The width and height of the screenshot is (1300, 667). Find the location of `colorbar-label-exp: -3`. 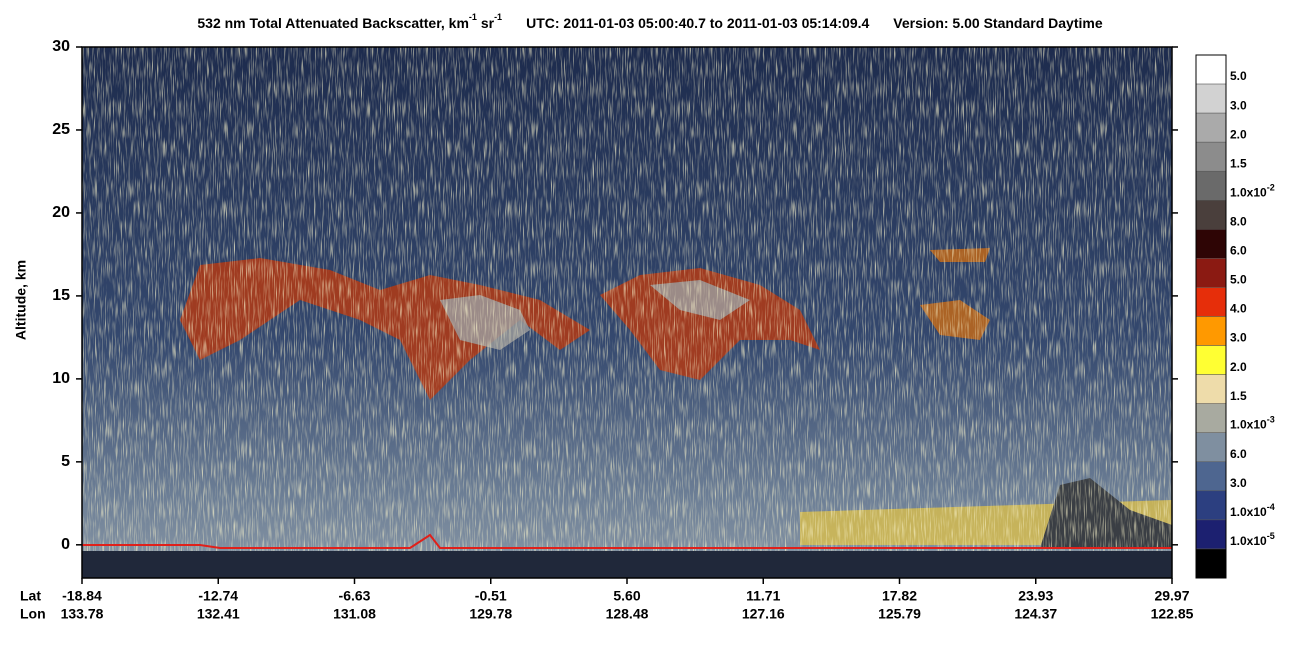

colorbar-label-exp: -3 is located at coordinates (1271, 420).